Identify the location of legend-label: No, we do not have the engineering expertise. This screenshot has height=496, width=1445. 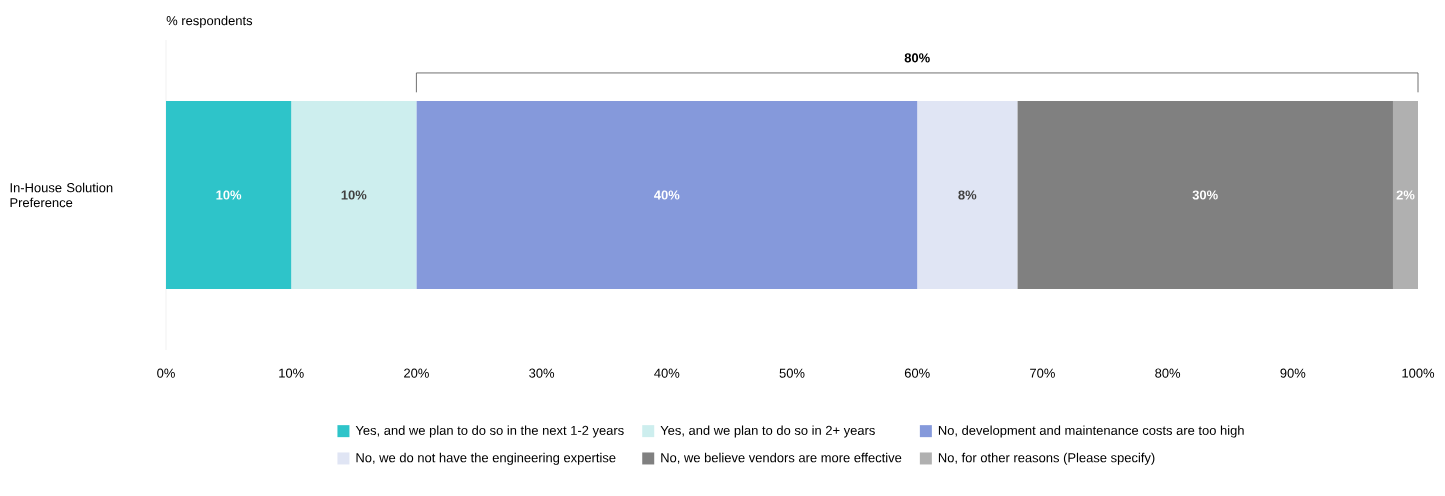
(486, 458).